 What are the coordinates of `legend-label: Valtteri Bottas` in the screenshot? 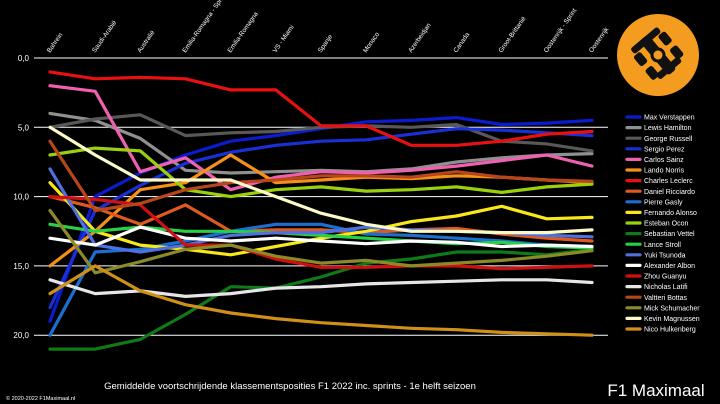 It's located at (666, 298).